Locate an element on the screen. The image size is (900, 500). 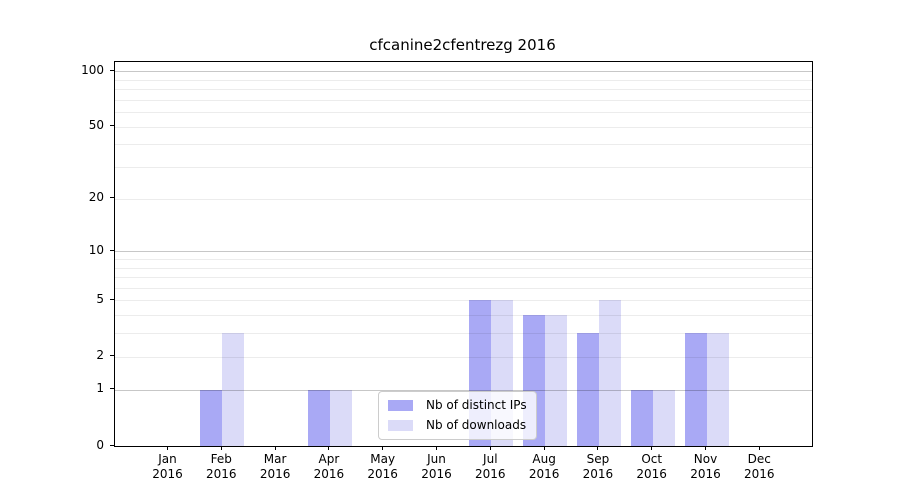
legend-swatch-distinct-ips is located at coordinates (400, 405).